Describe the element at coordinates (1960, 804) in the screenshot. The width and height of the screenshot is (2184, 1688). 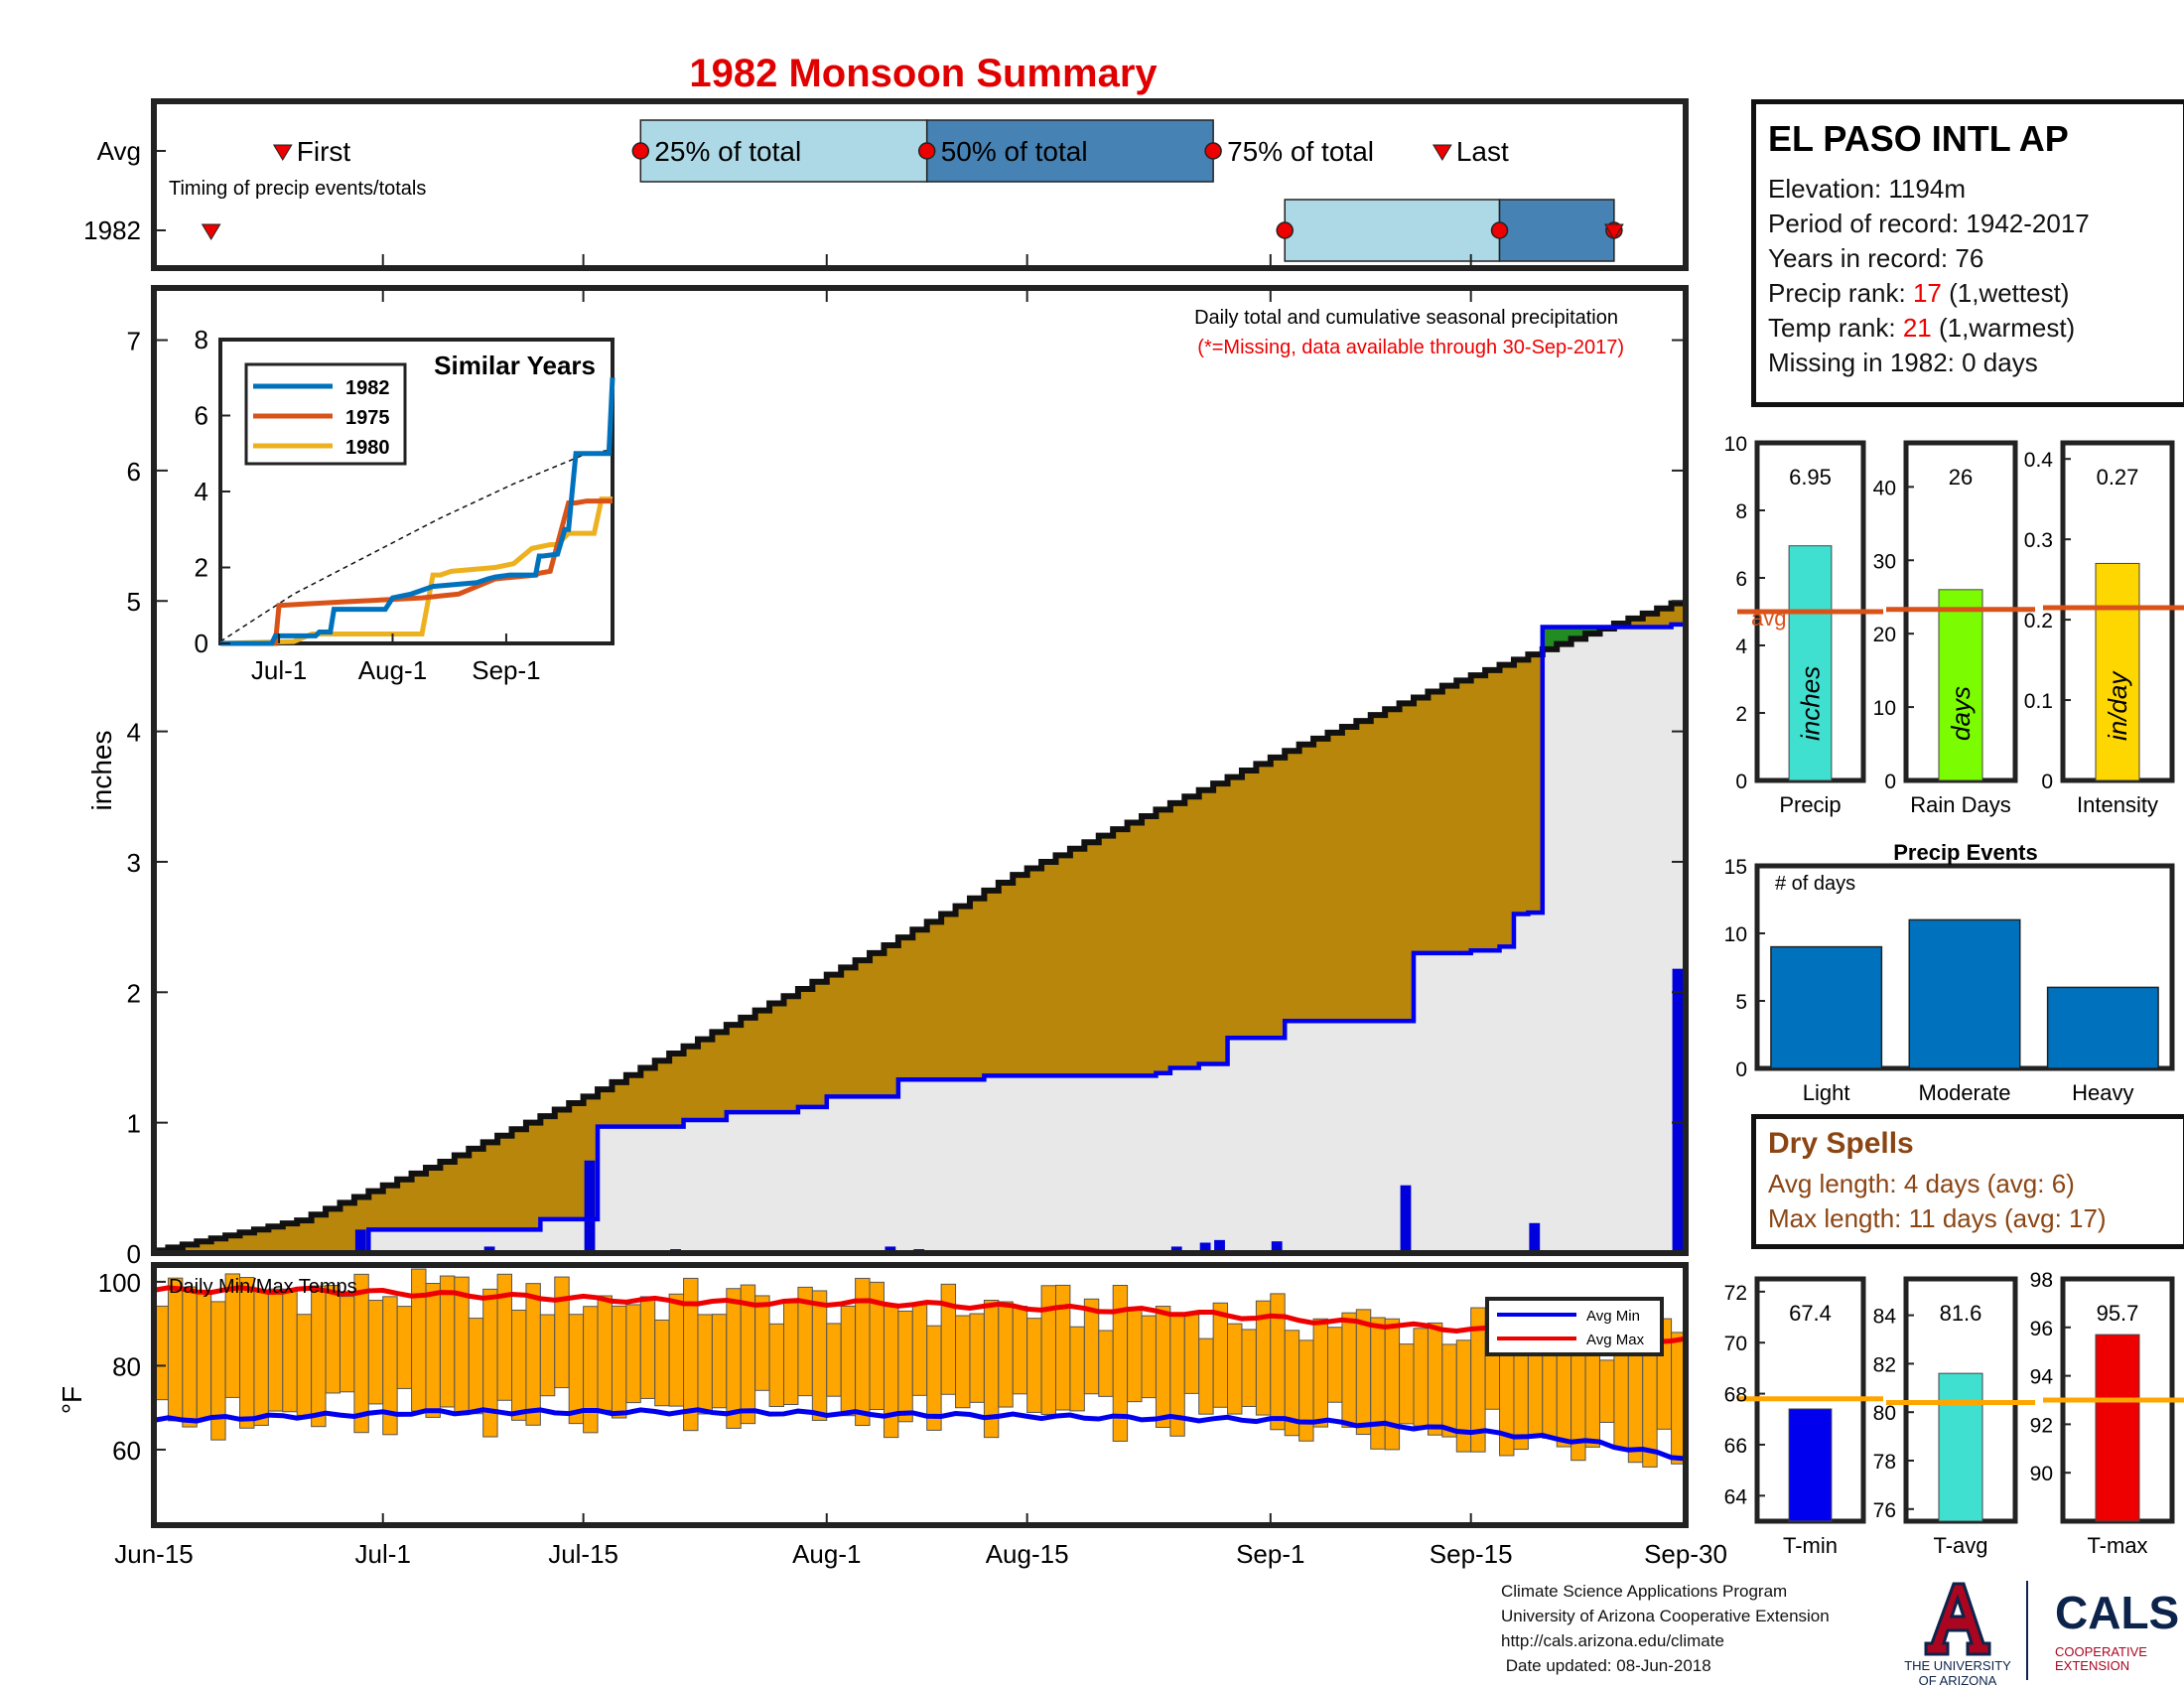
I see `raindays-category-label: Rain Days` at that location.